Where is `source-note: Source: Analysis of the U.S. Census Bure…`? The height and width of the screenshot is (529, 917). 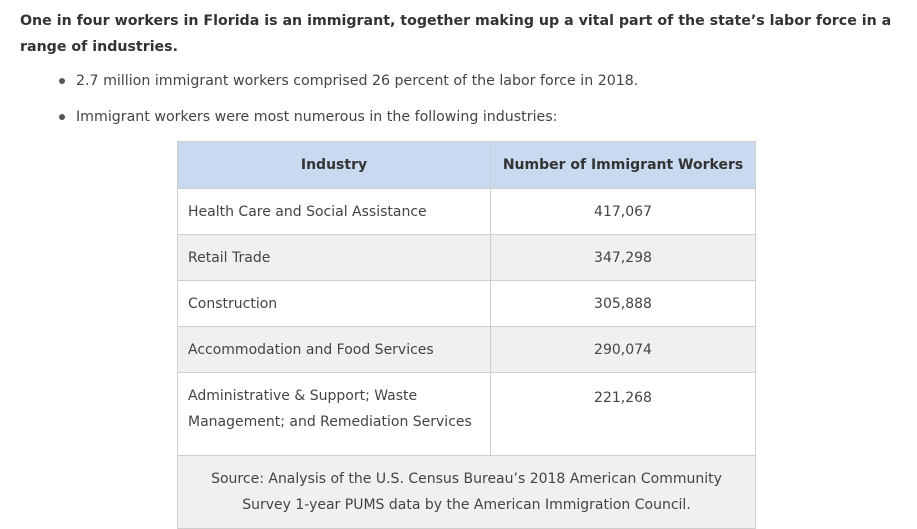
source-note: Source: Analysis of the U.S. Census Bure… is located at coordinates (466, 492).